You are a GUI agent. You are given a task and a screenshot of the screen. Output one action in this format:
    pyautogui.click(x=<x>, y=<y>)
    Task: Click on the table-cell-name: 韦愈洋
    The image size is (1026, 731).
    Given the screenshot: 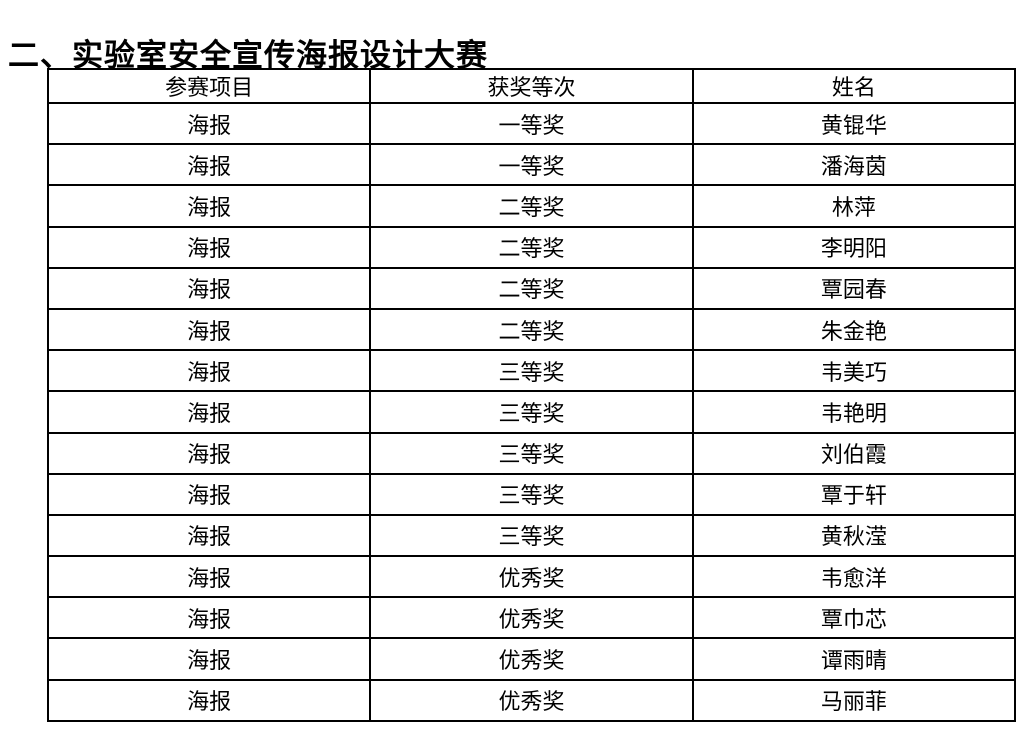 What is the action you would take?
    pyautogui.click(x=854, y=577)
    